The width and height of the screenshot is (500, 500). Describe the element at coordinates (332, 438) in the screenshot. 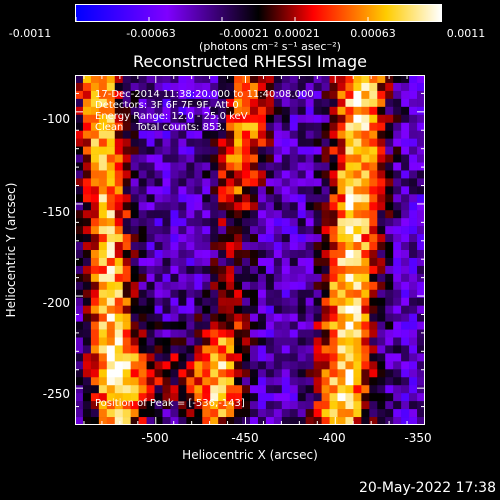

I see `x-tick-label: -400` at that location.